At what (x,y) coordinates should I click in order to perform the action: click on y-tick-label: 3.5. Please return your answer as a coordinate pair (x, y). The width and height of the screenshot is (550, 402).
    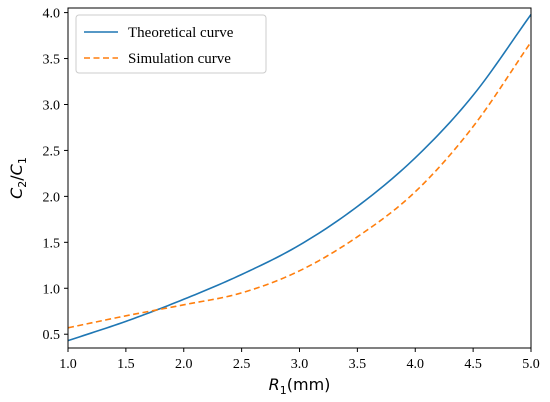
    Looking at the image, I should click on (52, 60).